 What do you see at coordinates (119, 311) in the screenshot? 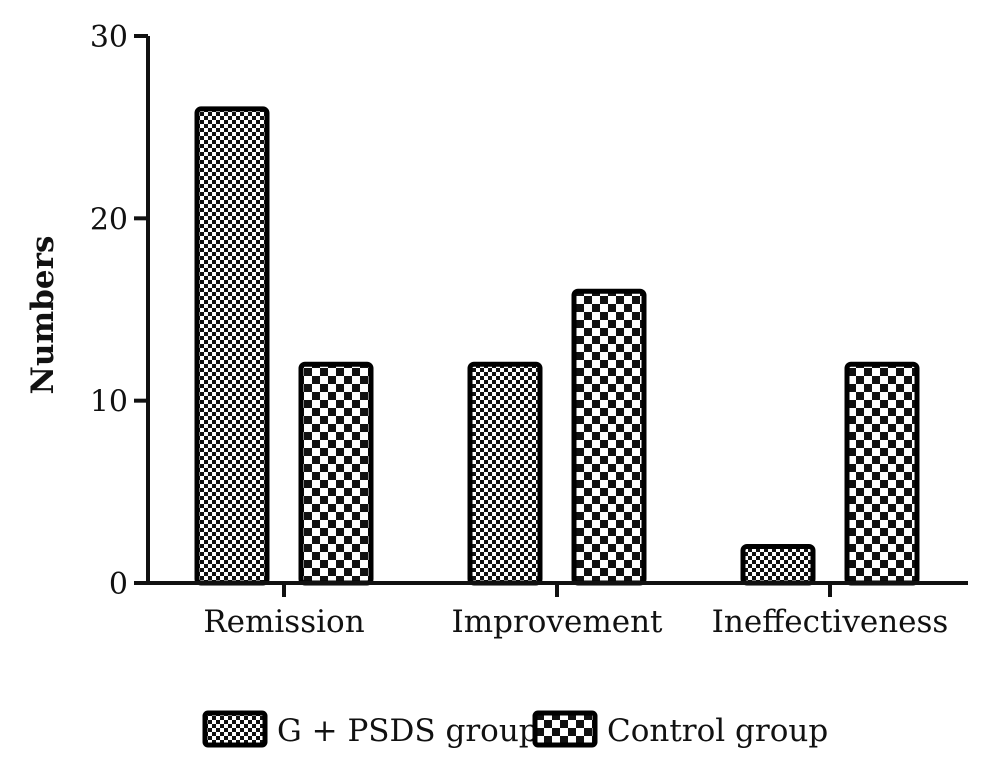
I see `y-axis-ticks: 0 10 20 30` at bounding box center [119, 311].